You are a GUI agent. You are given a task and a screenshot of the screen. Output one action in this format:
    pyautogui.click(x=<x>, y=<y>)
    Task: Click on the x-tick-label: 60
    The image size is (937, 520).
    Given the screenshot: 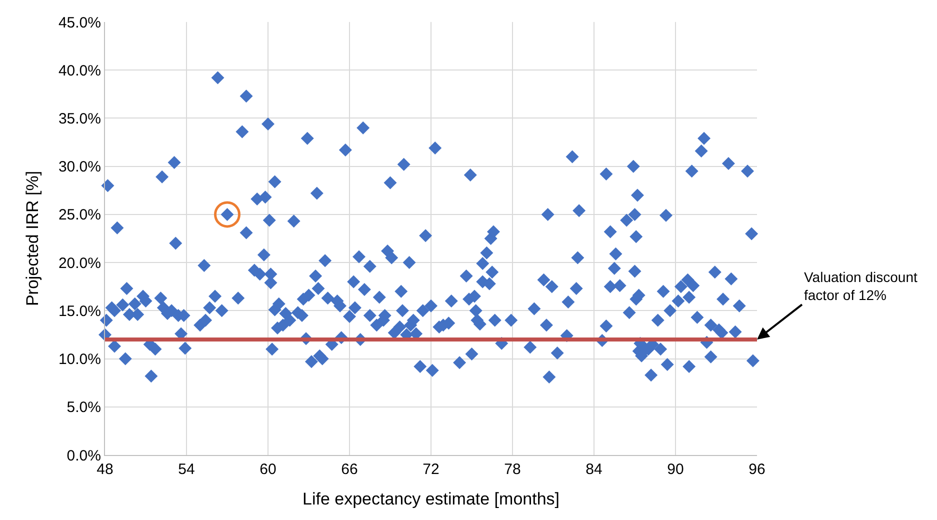 What is the action you would take?
    pyautogui.click(x=268, y=469)
    